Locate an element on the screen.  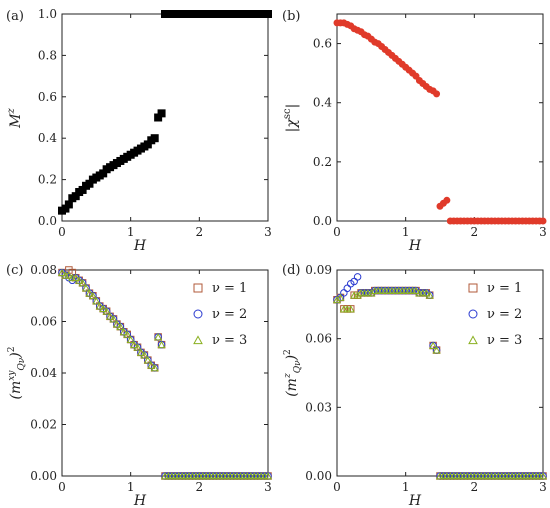
panel-label: (c) is located at coordinates (14, 270).